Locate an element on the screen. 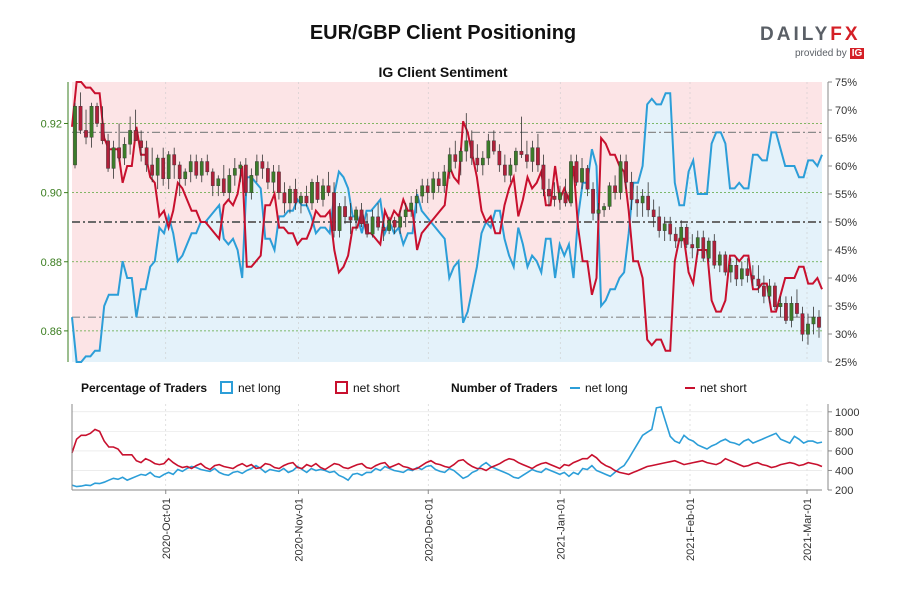 The height and width of the screenshot is (600, 900). x-tick-label: 2020-Nov-01 is located at coordinates (300, 530).